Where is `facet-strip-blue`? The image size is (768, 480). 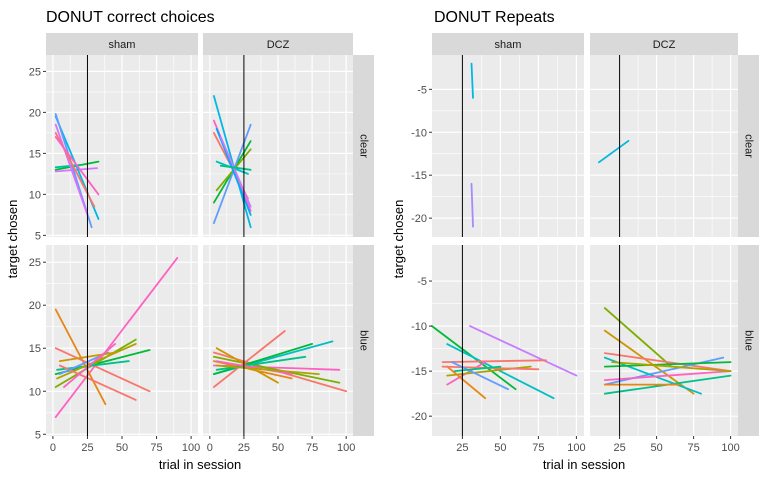
facet-strip-blue is located at coordinates (363, 340).